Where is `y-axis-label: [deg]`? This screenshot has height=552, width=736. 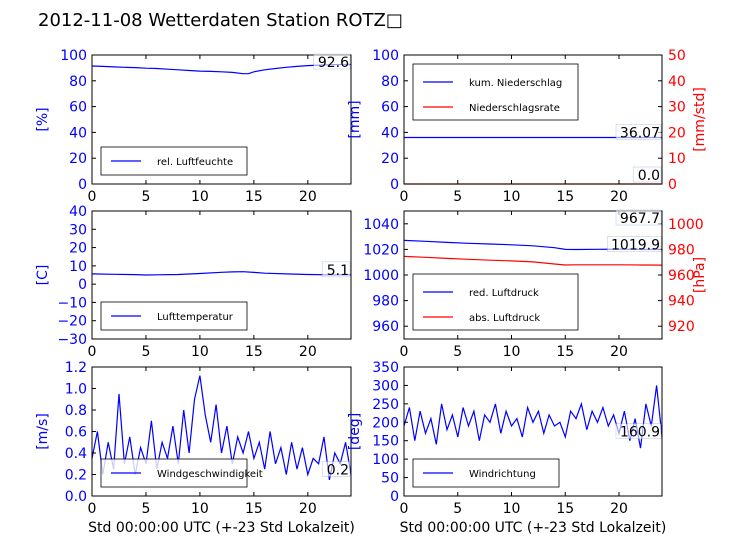 y-axis-label: [deg] is located at coordinates (355, 431).